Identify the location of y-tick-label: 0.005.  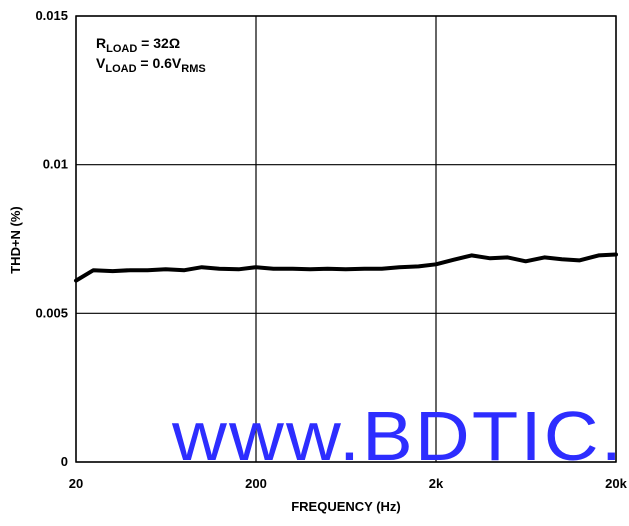
(51, 312).